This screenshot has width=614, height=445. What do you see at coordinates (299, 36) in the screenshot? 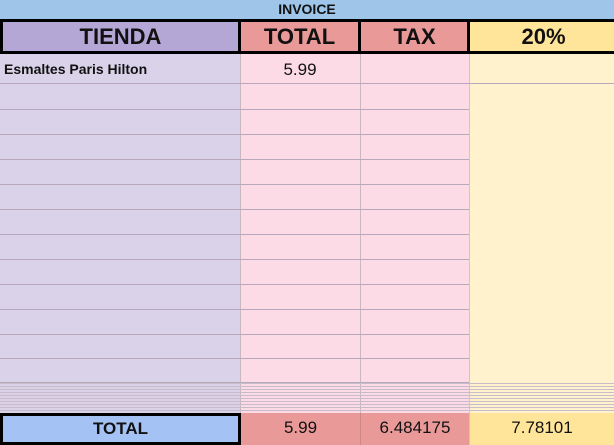
I see `header-total: TOTAL` at bounding box center [299, 36].